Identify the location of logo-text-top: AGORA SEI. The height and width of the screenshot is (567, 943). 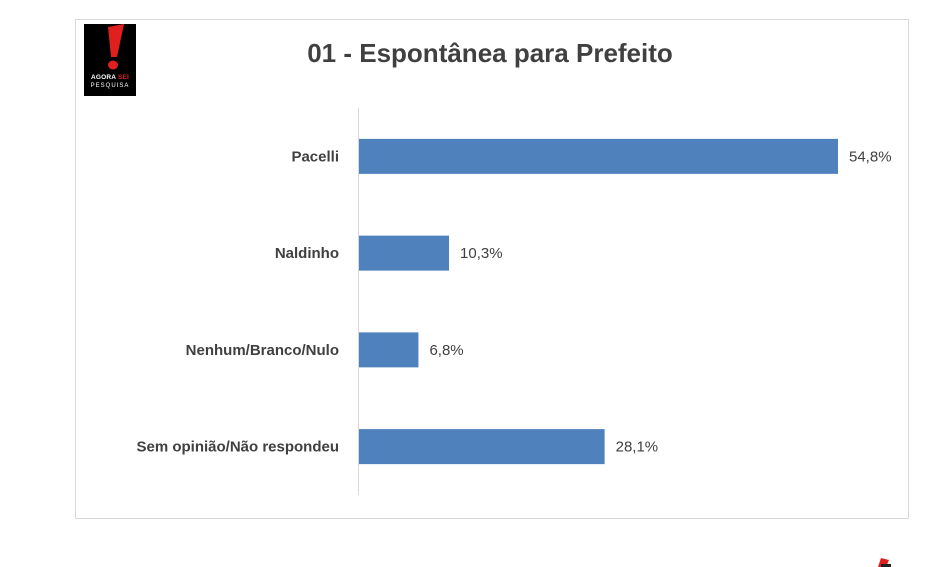
(110, 77).